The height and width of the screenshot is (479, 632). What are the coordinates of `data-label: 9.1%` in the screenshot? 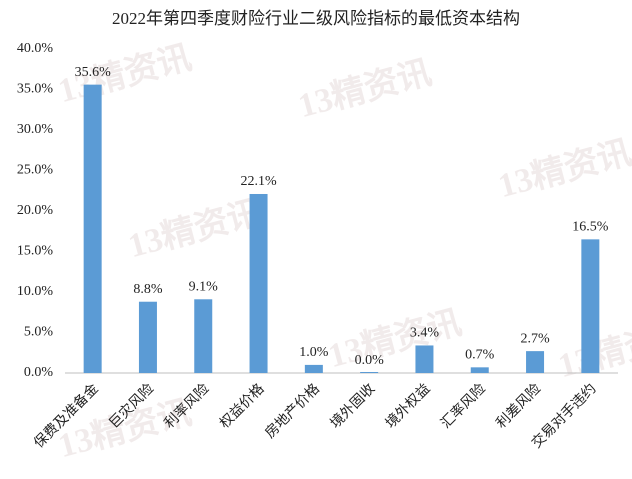 It's located at (204, 287).